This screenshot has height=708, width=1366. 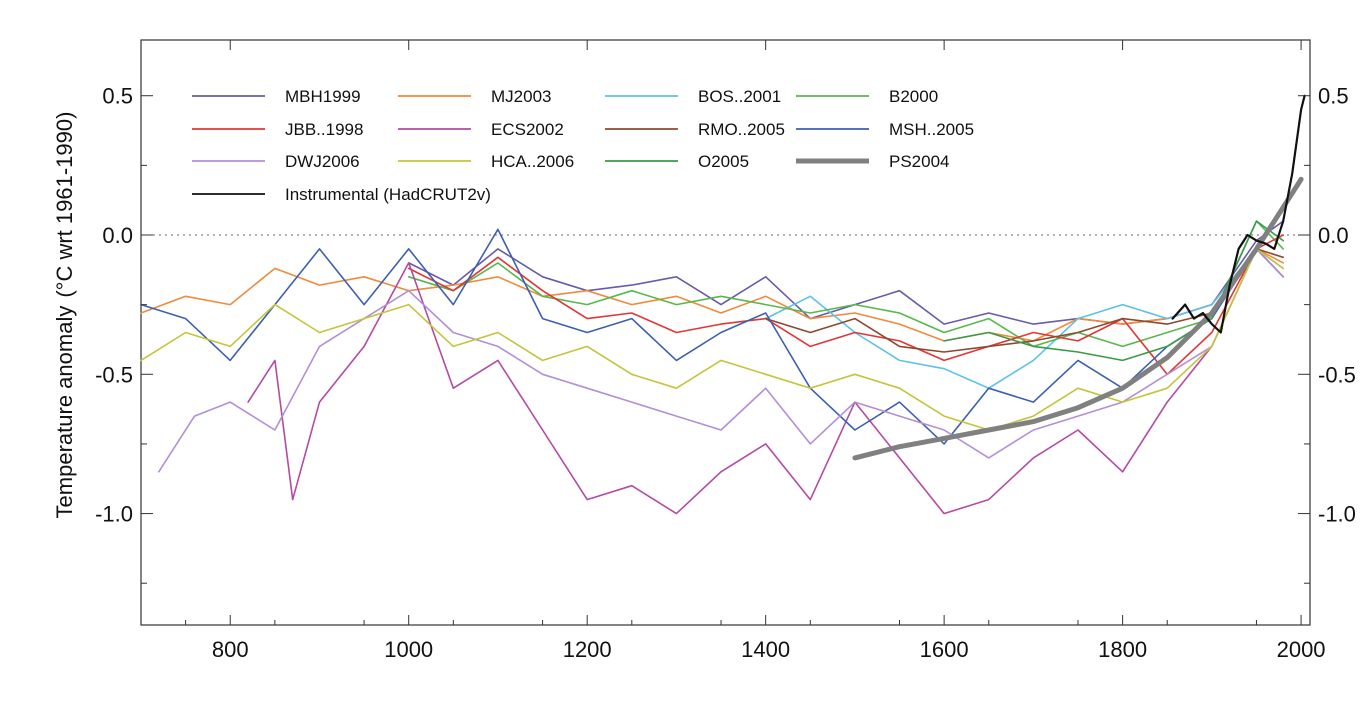 I want to click on series-line-jbb-1998, so click(x=845, y=305).